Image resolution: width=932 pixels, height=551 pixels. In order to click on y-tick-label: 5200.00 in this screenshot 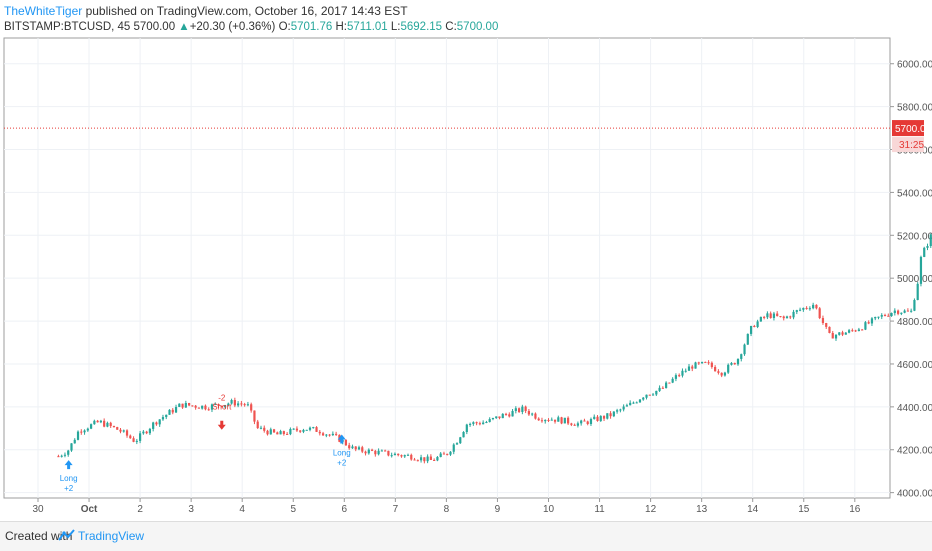, I will do `click(914, 236)`.